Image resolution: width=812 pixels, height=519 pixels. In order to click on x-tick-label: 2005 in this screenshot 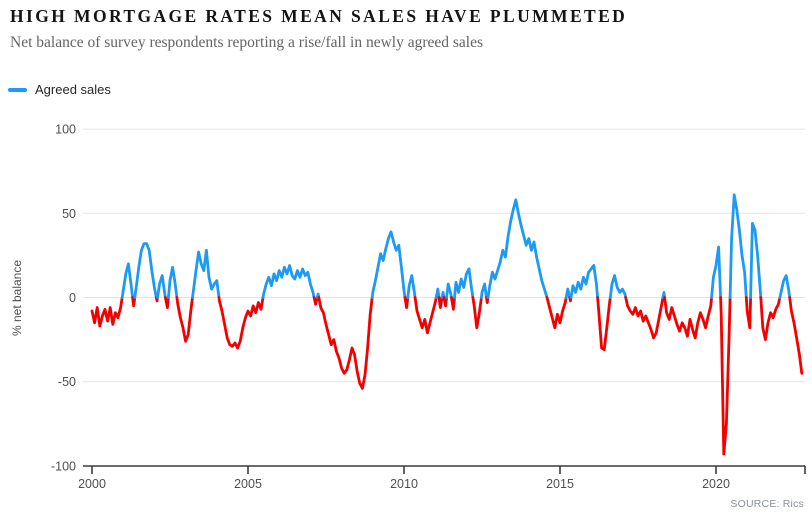, I will do `click(248, 484)`.